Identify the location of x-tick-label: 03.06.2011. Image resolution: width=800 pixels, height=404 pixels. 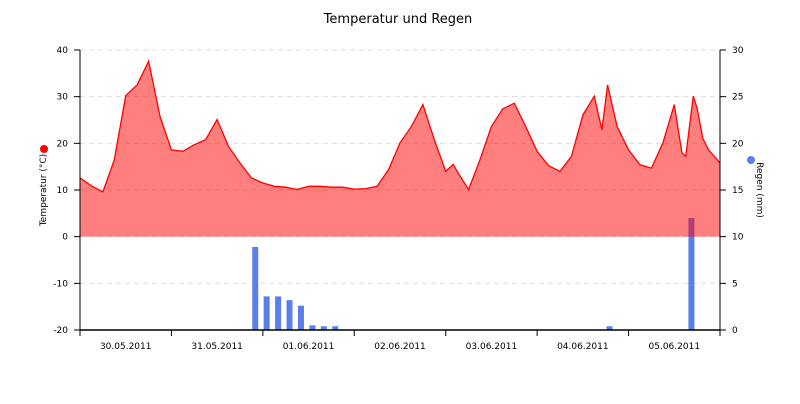
(492, 347).